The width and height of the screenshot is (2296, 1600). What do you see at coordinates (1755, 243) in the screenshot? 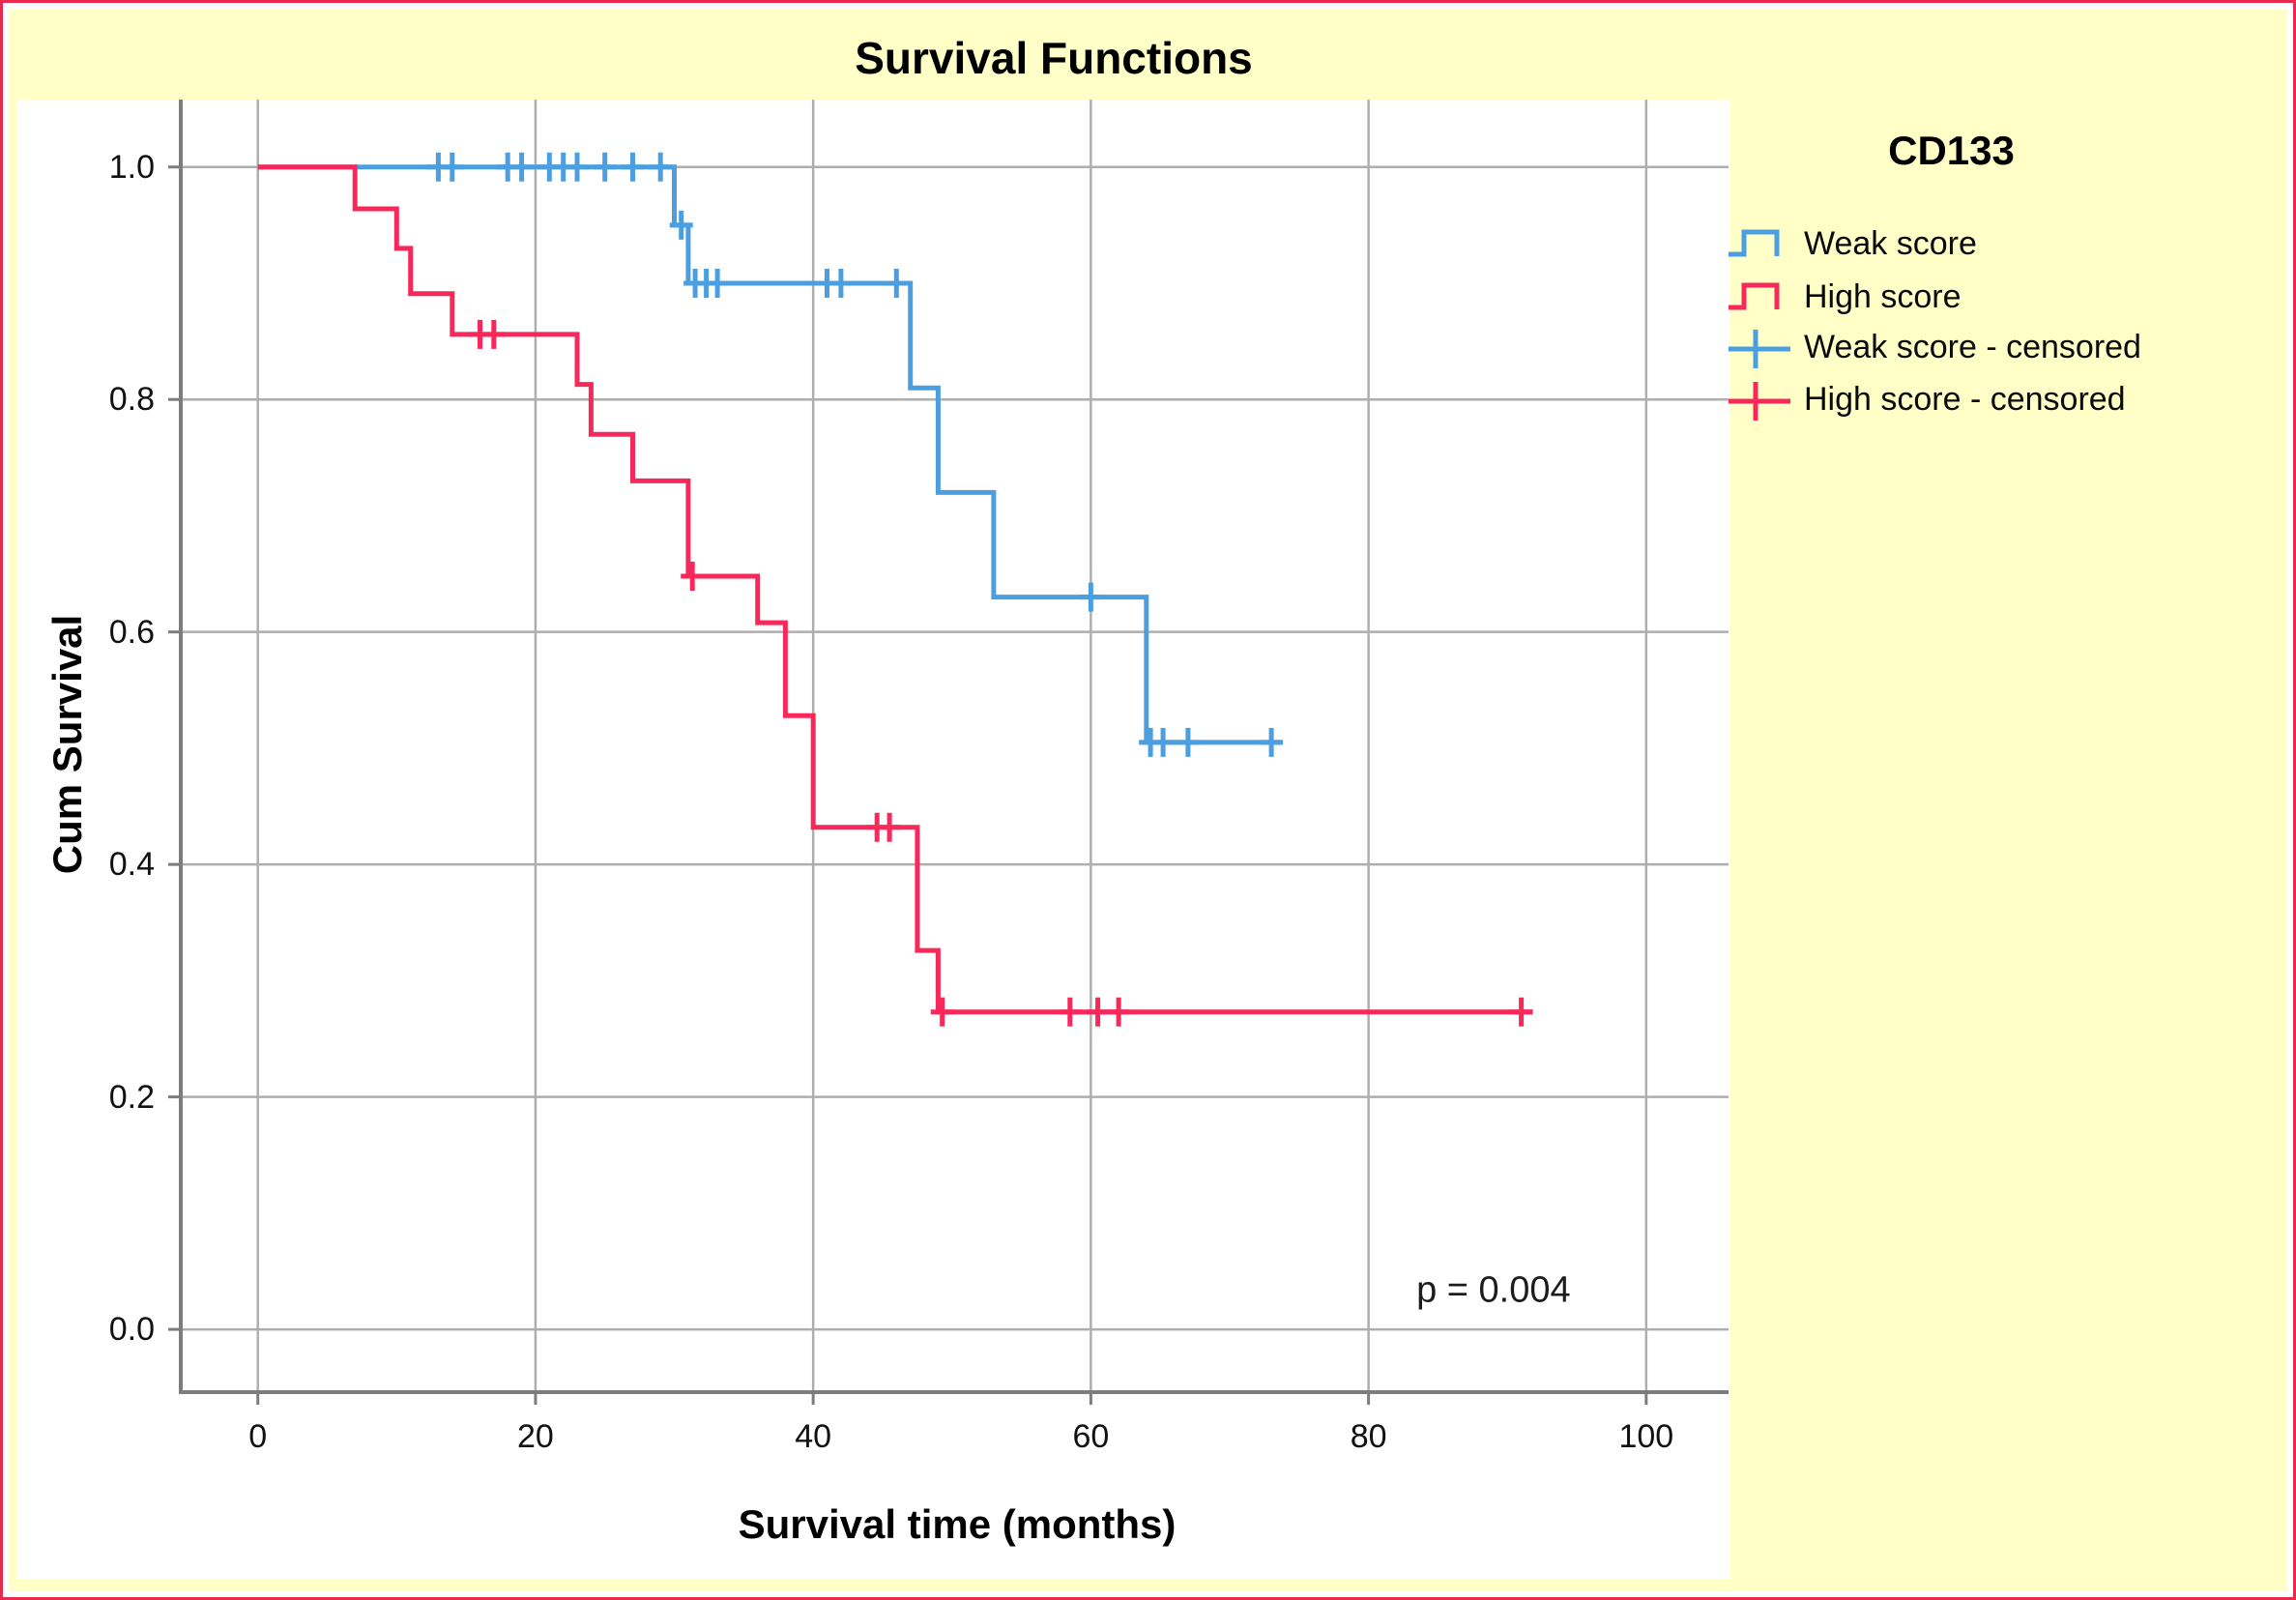
I see `weak-score-line-icon` at bounding box center [1755, 243].